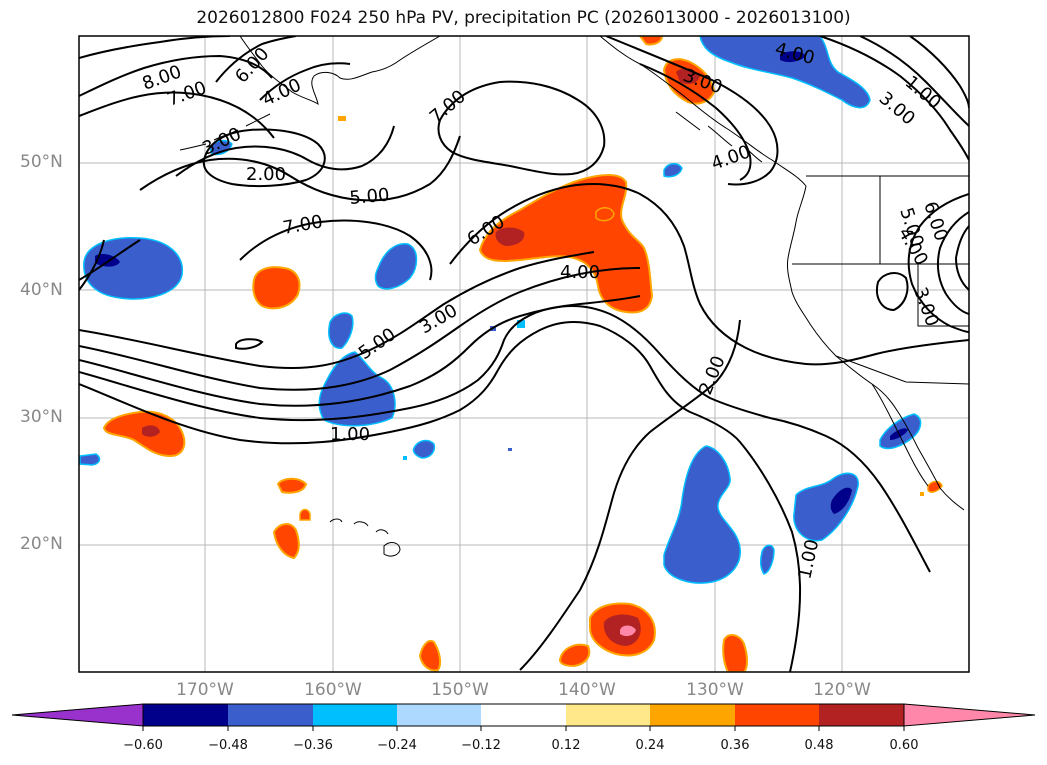 The image size is (1047, 765). Describe the element at coordinates (735, 745) in the screenshot. I see `colorbar-tick-label: 0.36` at that location.